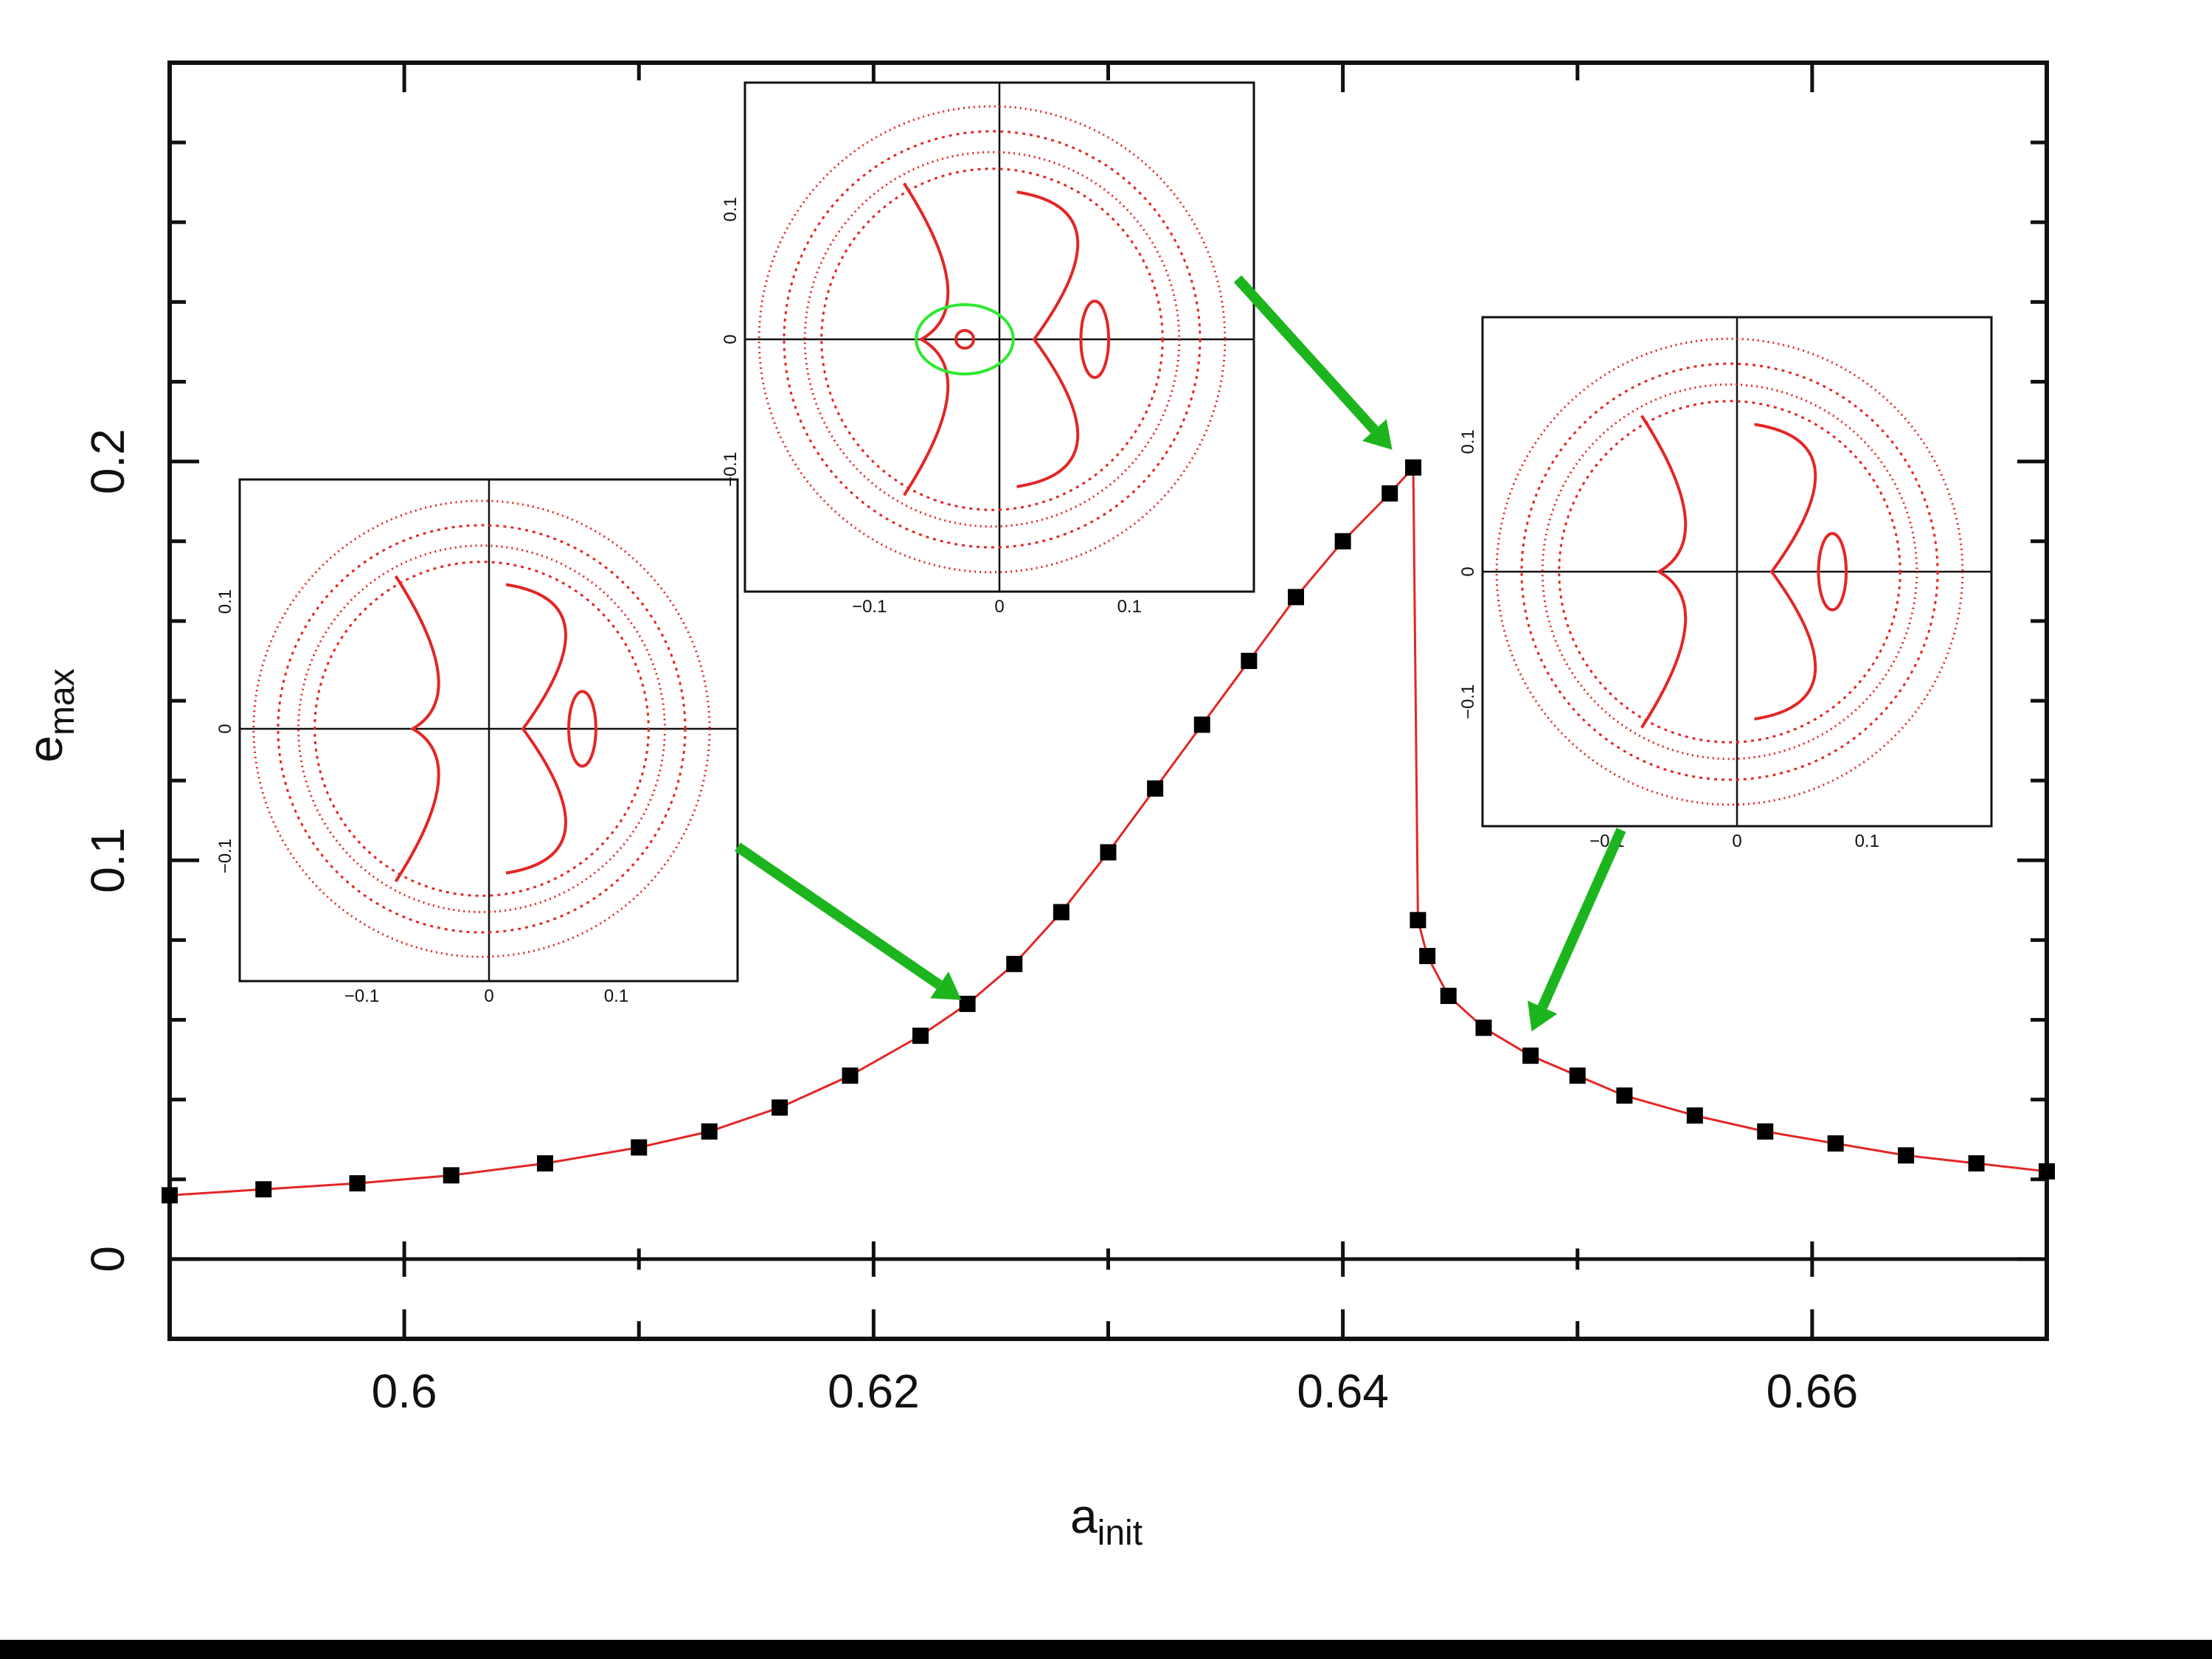  I want to click on y-tick-label: 0, so click(108, 1259).